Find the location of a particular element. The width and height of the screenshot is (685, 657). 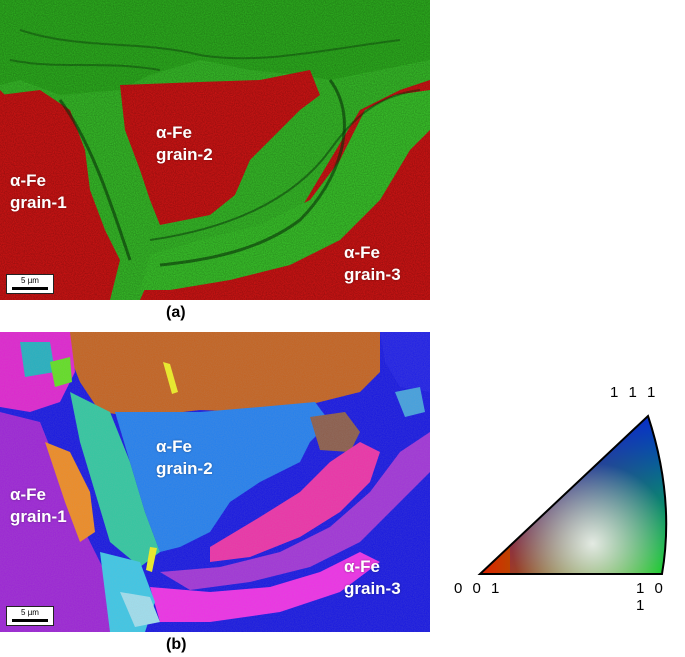

ipf-color-key: 1 1 1 0 0 1 1 0 1 is located at coordinates (565, 496).